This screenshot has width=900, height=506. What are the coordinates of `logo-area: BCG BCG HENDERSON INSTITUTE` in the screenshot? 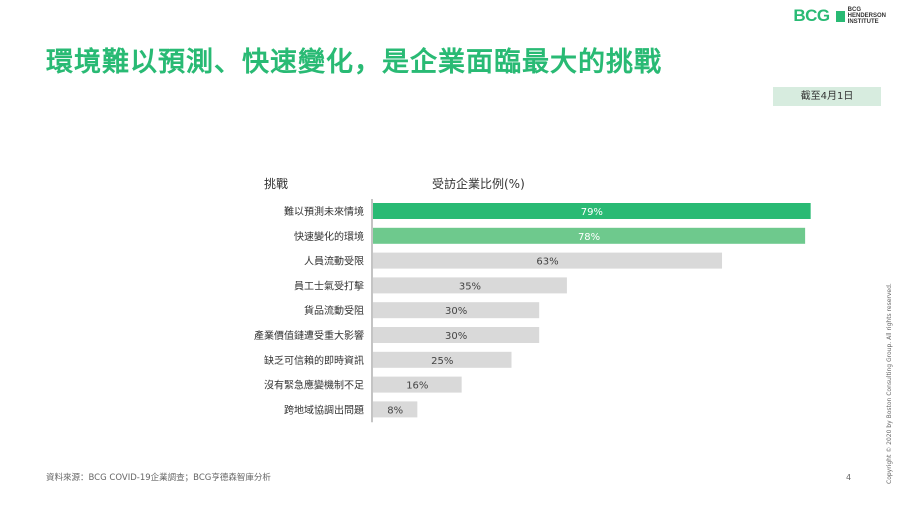 It's located at (839, 16).